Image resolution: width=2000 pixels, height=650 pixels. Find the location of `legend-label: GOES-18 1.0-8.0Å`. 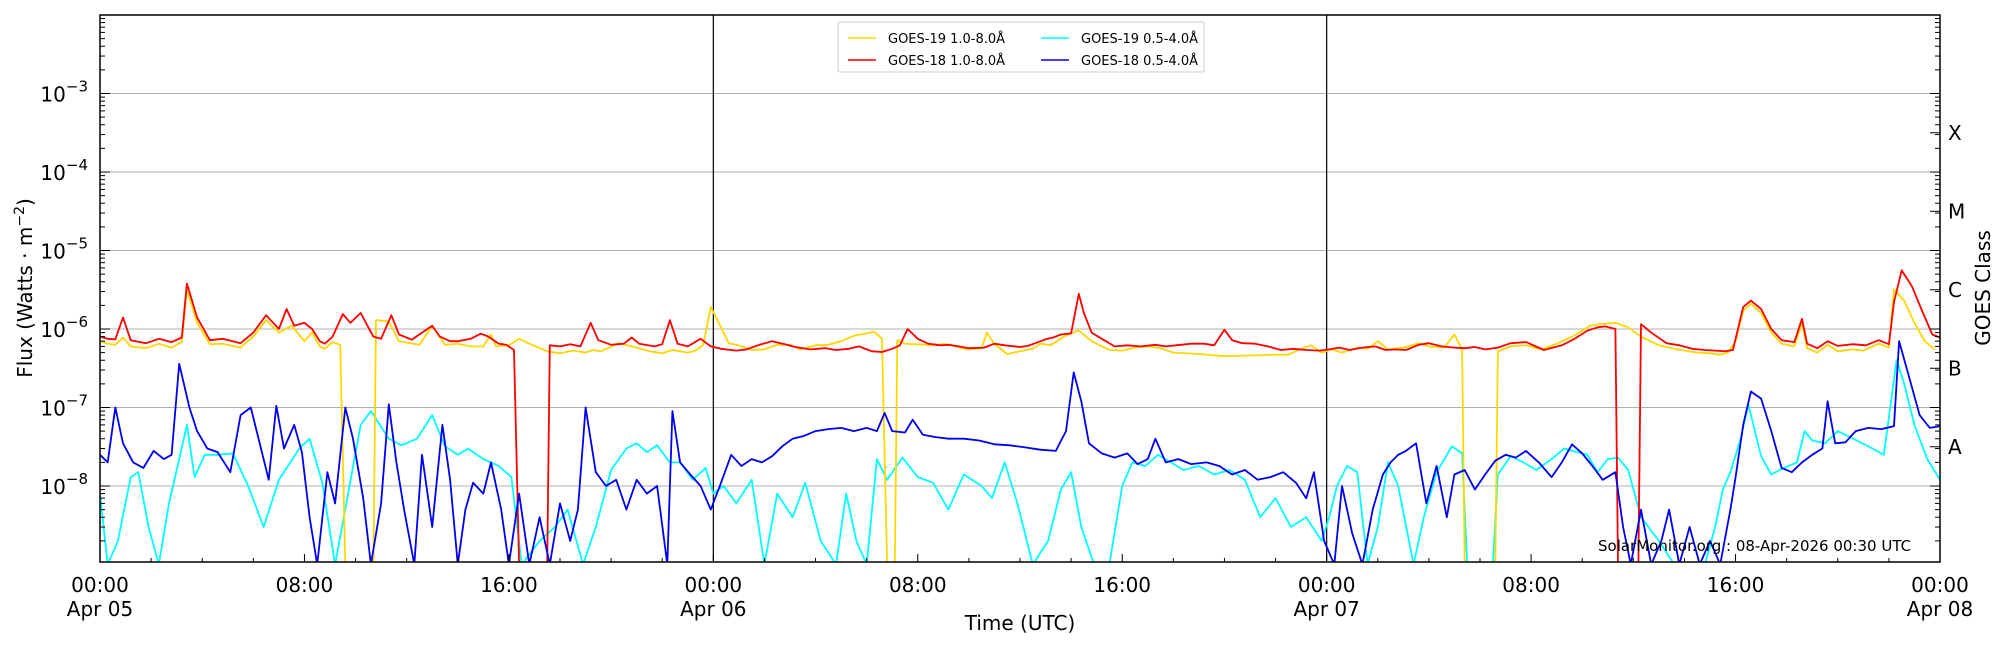

legend-label: GOES-18 1.0-8.0Å is located at coordinates (946, 61).